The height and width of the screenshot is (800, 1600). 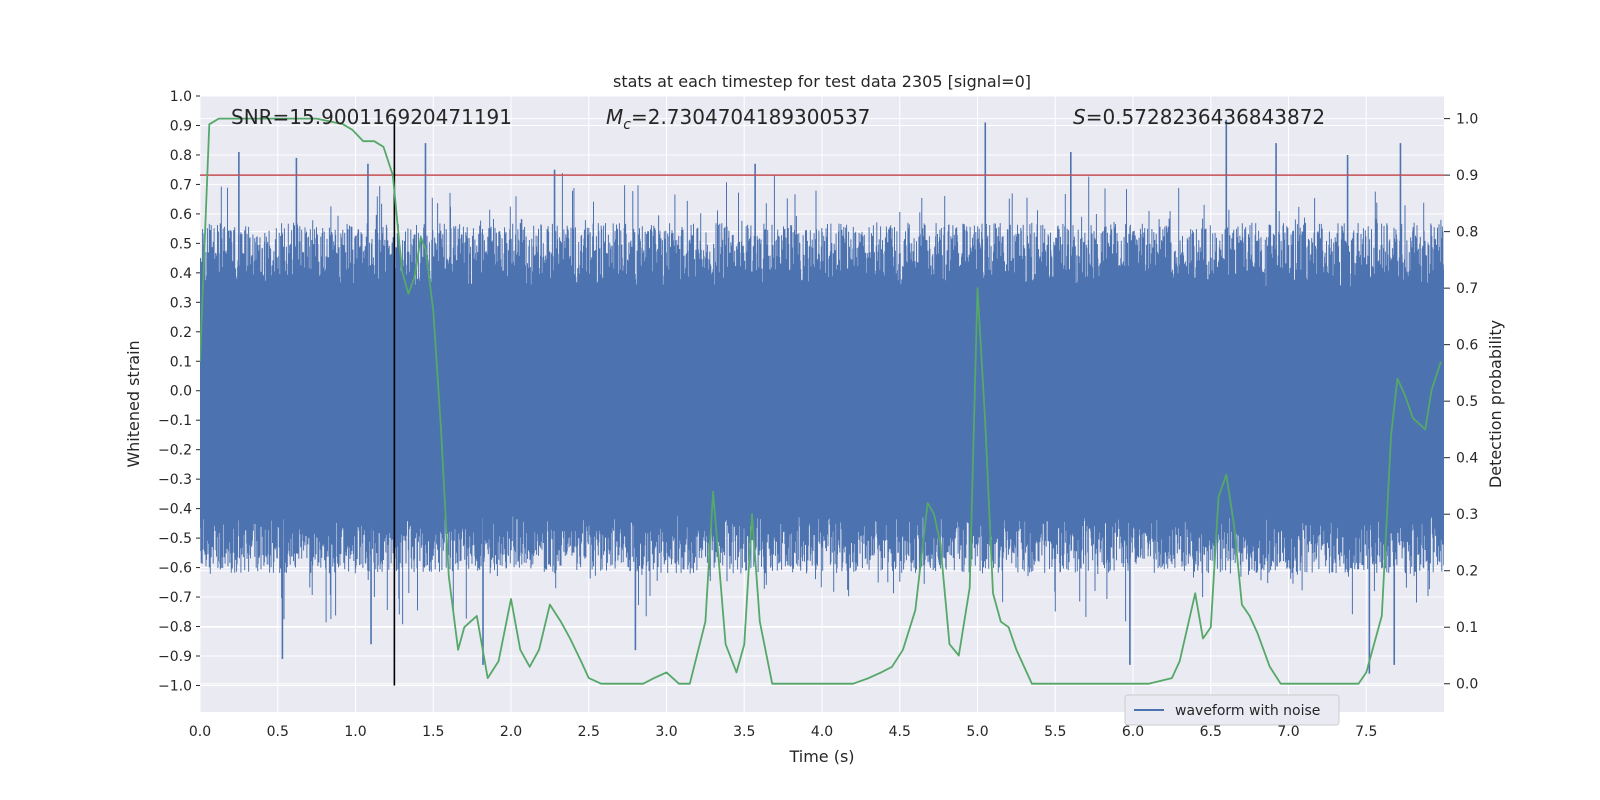 I want to click on y2-tick-label: 0.8, so click(x=1467, y=233).